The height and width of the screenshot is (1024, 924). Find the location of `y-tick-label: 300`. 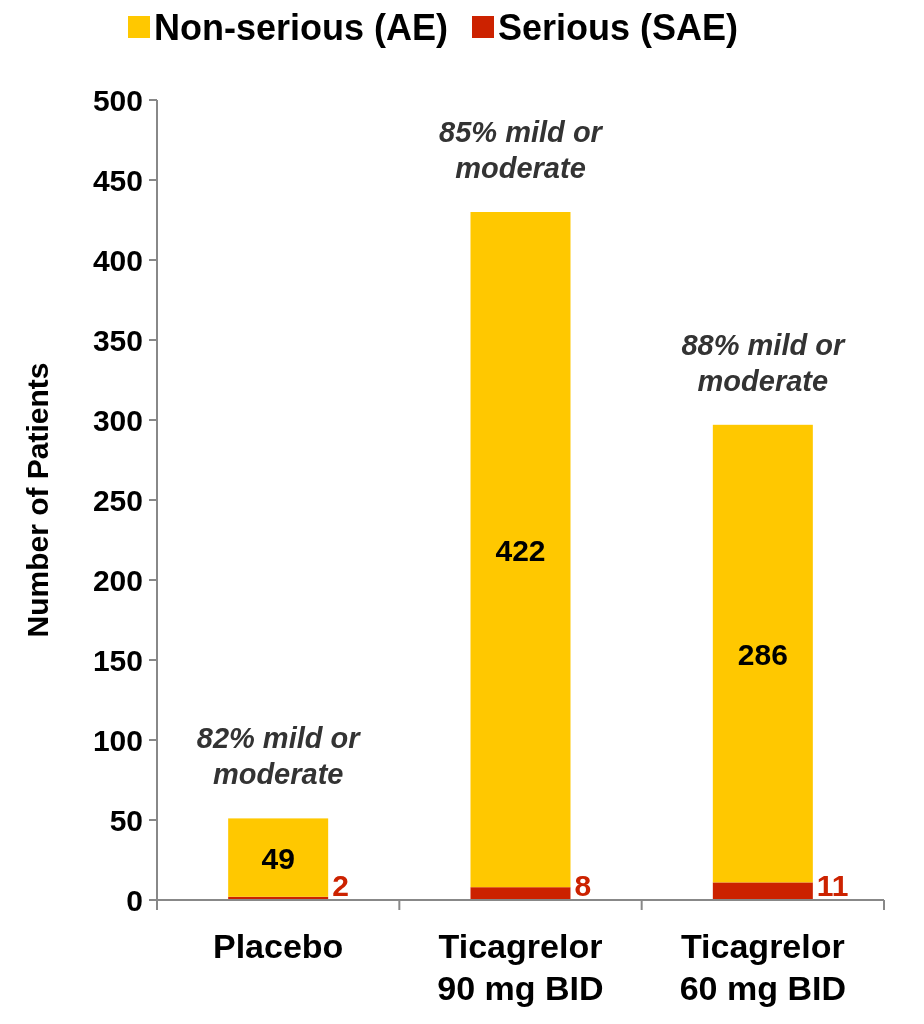

y-tick-label: 300 is located at coordinates (117, 420).